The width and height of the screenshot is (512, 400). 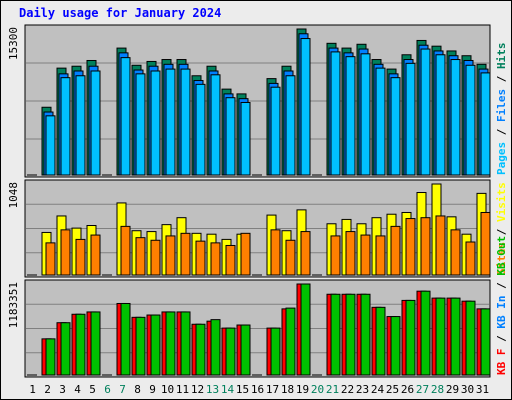 I want to click on chart-title: Daily usage for January 2024, so click(x=120, y=13).